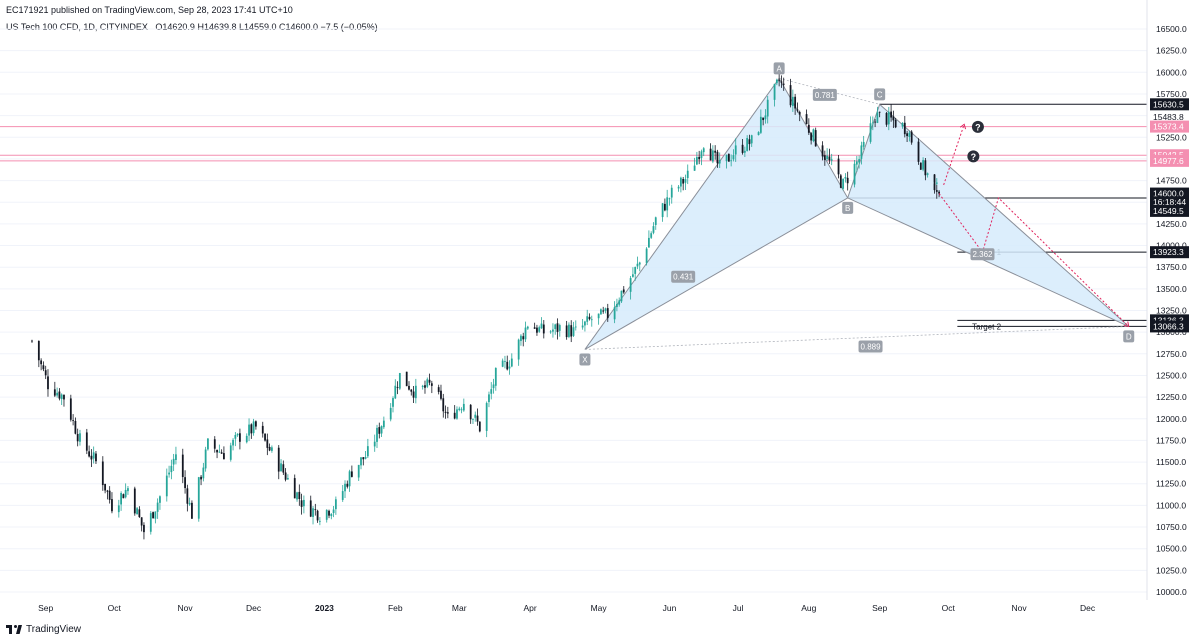 Image resolution: width=1200 pixels, height=642 pixels. What do you see at coordinates (1171, 462) in the screenshot?
I see `price-tick-label: 11500.0` at bounding box center [1171, 462].